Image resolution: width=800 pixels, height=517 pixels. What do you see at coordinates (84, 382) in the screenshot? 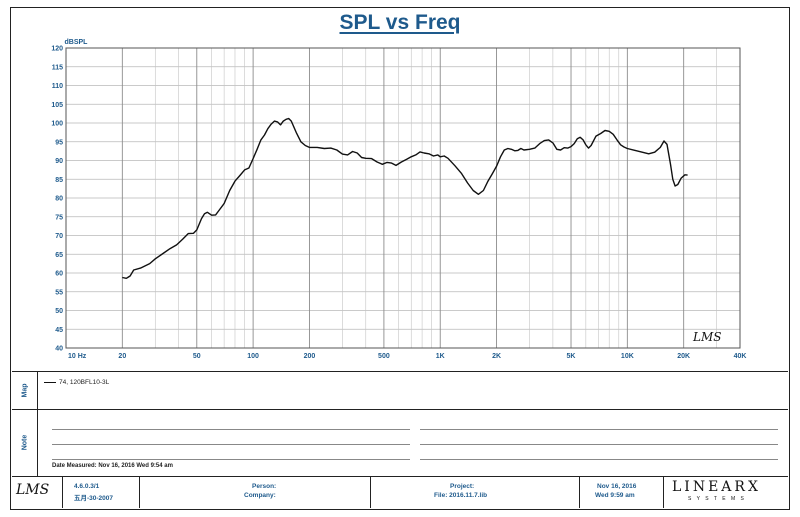
I see `legend-label: 74, 120BFL10-3L` at bounding box center [84, 382].